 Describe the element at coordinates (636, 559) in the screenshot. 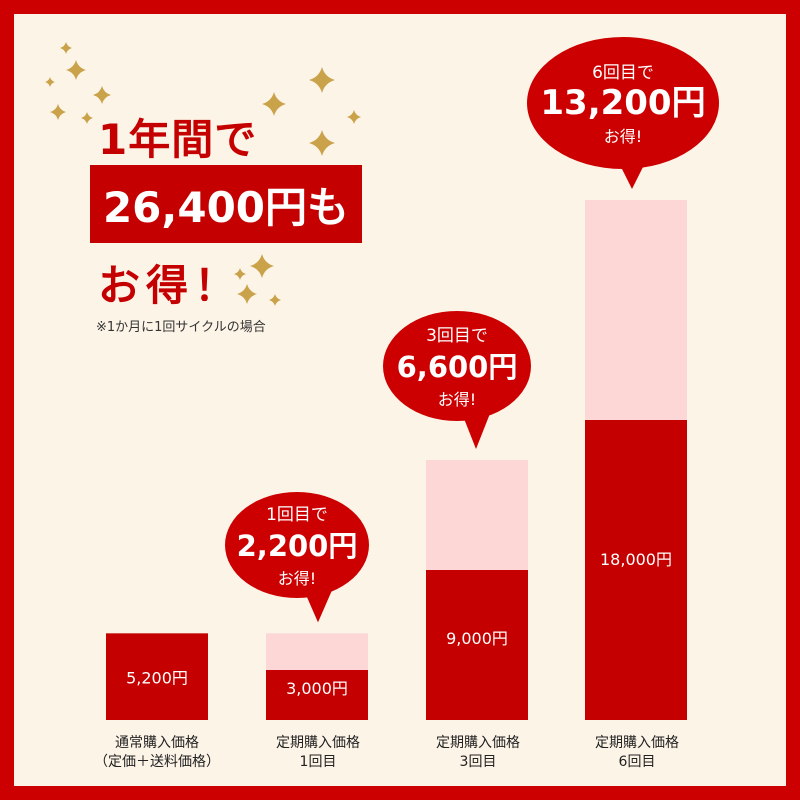

I see `bar-value-label: 18,000円` at that location.